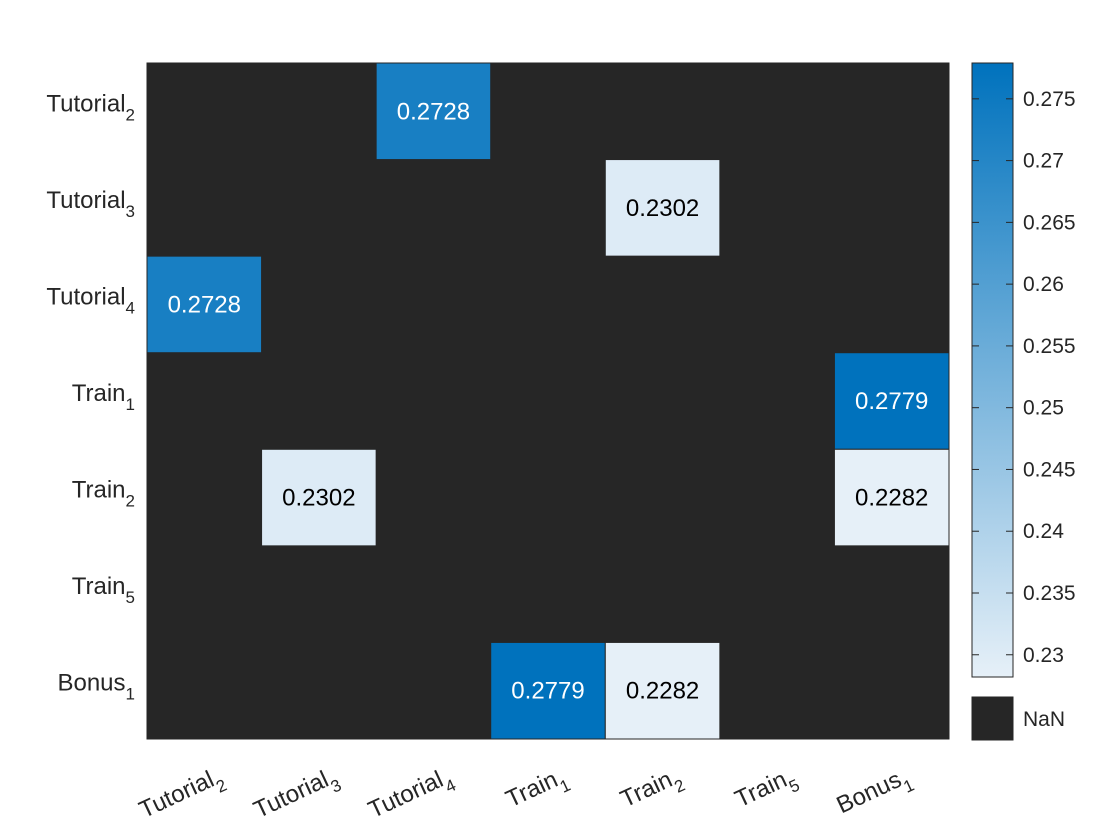  What do you see at coordinates (1049, 99) in the screenshot?
I see `colorbar-tick-label: 0.275` at bounding box center [1049, 99].